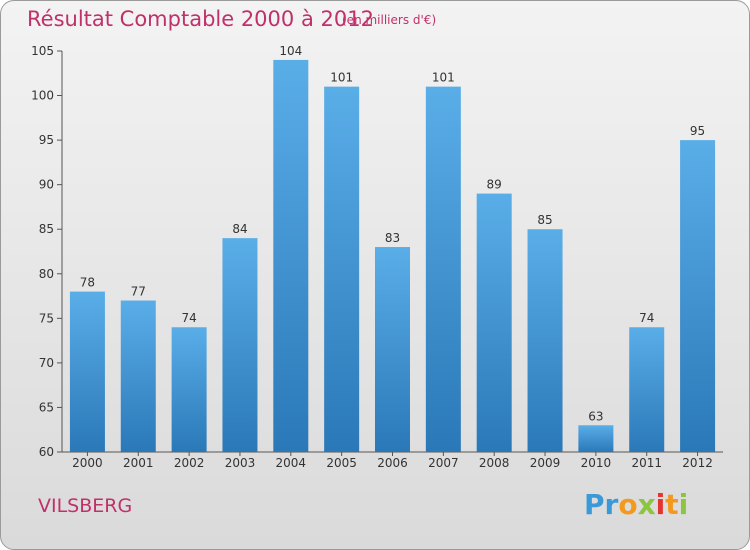 The width and height of the screenshot is (750, 550). I want to click on y-tick-label: 65, so click(46, 407).